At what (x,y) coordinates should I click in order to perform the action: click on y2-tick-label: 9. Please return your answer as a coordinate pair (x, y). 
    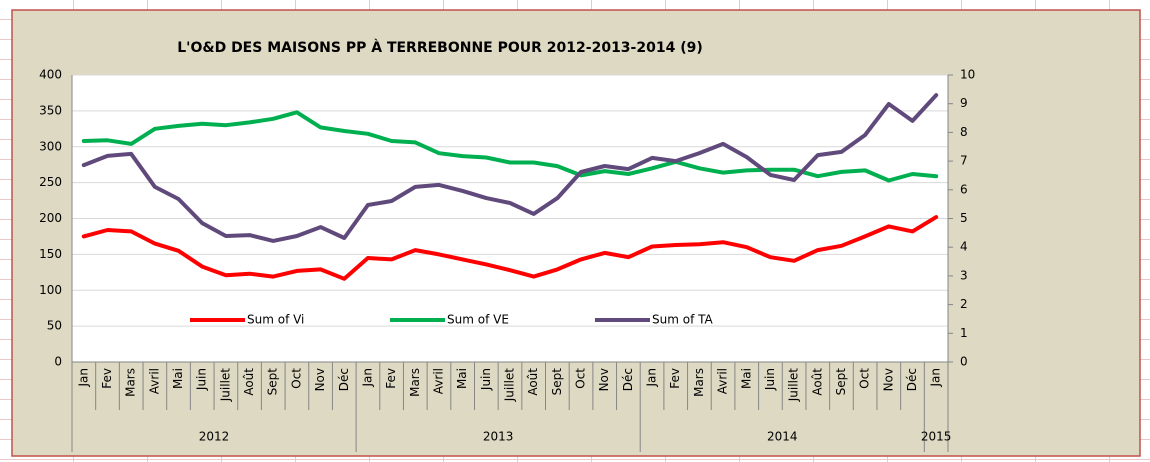
    Looking at the image, I should click on (964, 103).